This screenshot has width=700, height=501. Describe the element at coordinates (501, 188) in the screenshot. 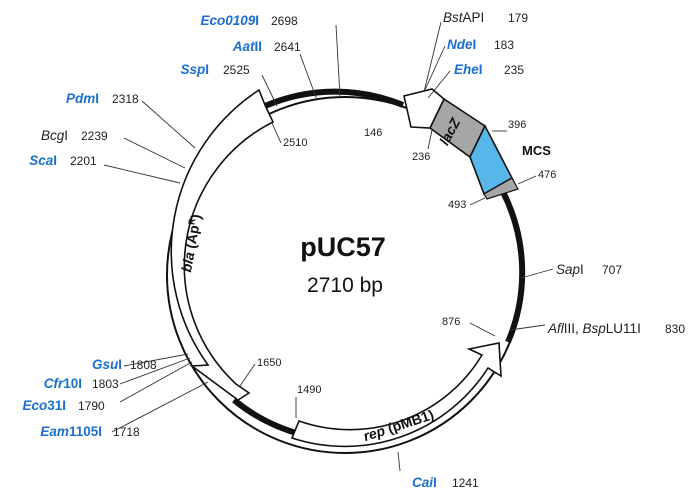

I see `mcs-gray-strip` at that location.